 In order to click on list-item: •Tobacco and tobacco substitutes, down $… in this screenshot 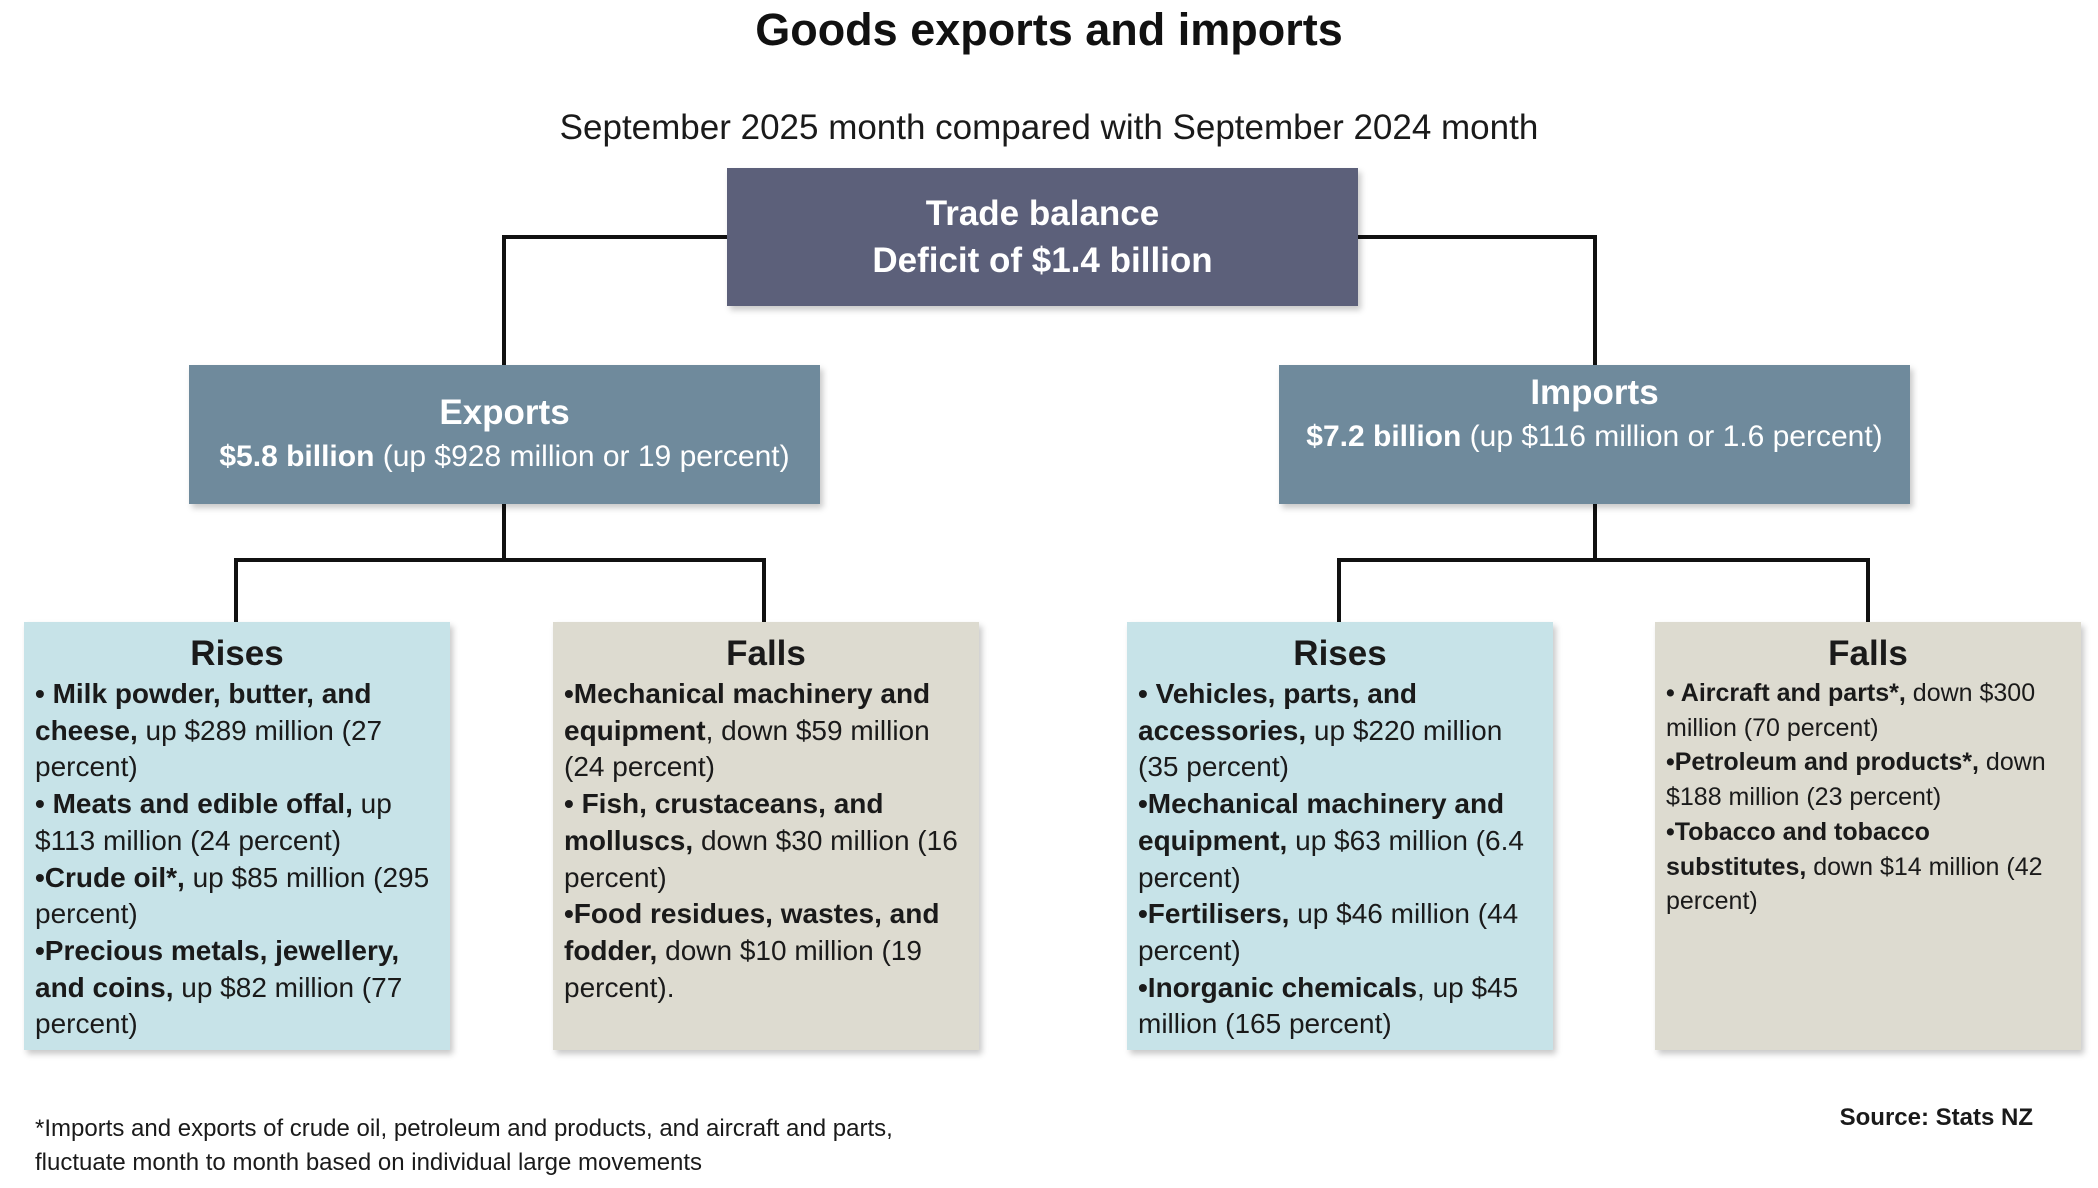, I will do `click(1868, 867)`.